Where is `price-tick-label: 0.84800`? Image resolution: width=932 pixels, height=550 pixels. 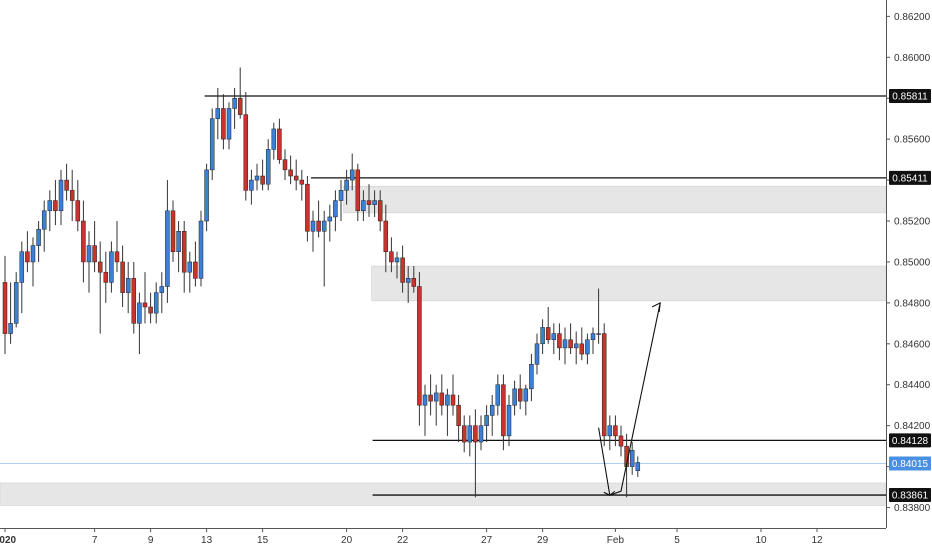 price-tick-label: 0.84800 is located at coordinates (912, 303).